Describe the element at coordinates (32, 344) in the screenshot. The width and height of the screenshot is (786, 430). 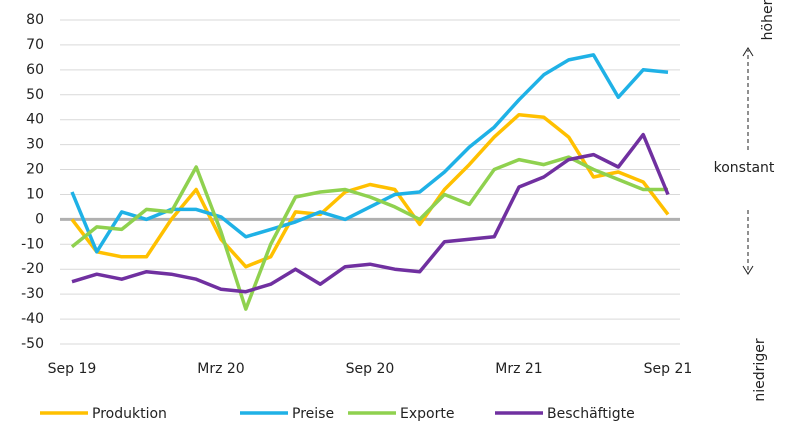
I see `y-tick-label: -50` at that location.